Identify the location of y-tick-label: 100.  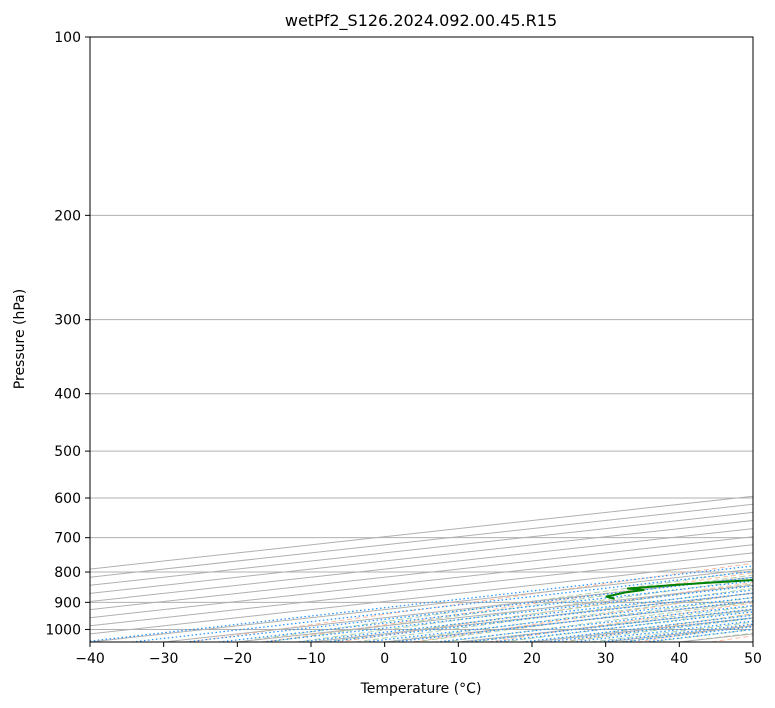
(67, 38).